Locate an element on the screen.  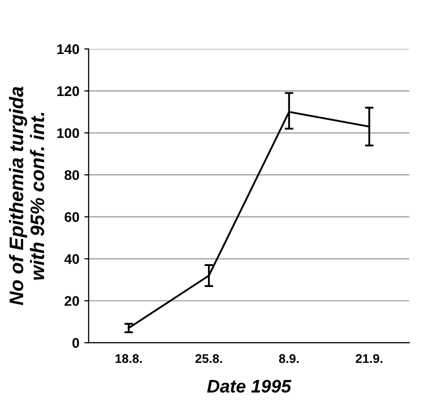
x-tick-label: 8.9. is located at coordinates (289, 359).